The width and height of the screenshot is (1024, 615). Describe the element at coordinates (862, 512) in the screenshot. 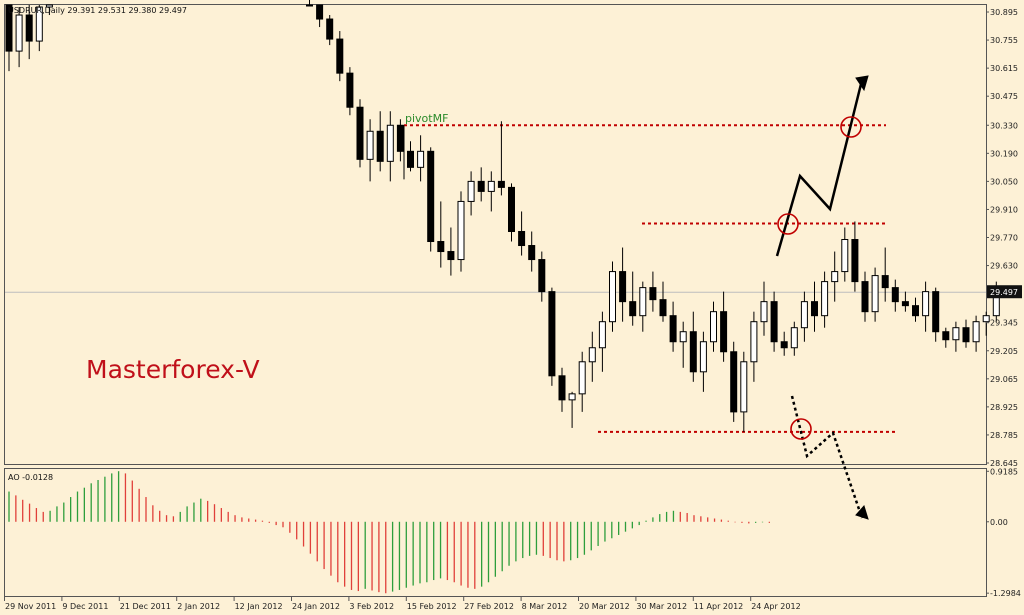

I see `bearish-arrow-head` at that location.